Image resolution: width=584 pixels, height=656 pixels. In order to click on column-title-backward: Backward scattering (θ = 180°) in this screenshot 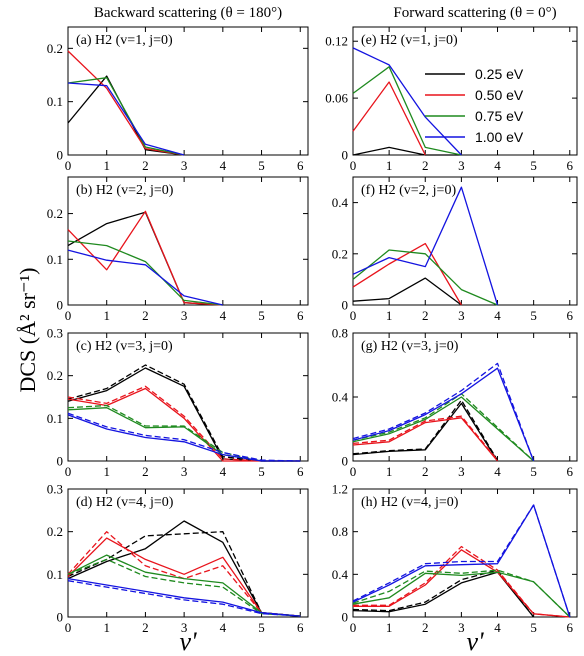, I will do `click(188, 13)`.